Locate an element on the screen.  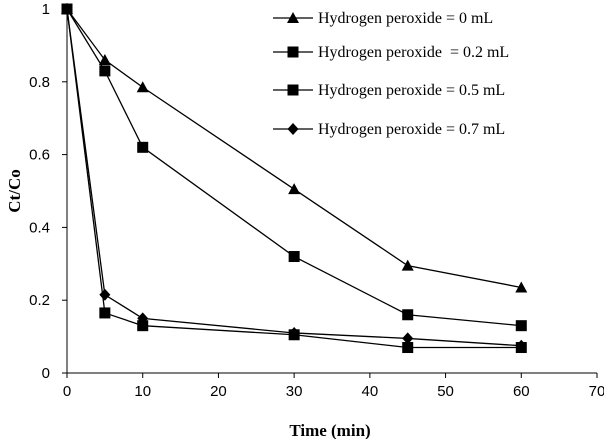
legend-item: Hydrogen peroxide = 0 mL is located at coordinates (383, 18).